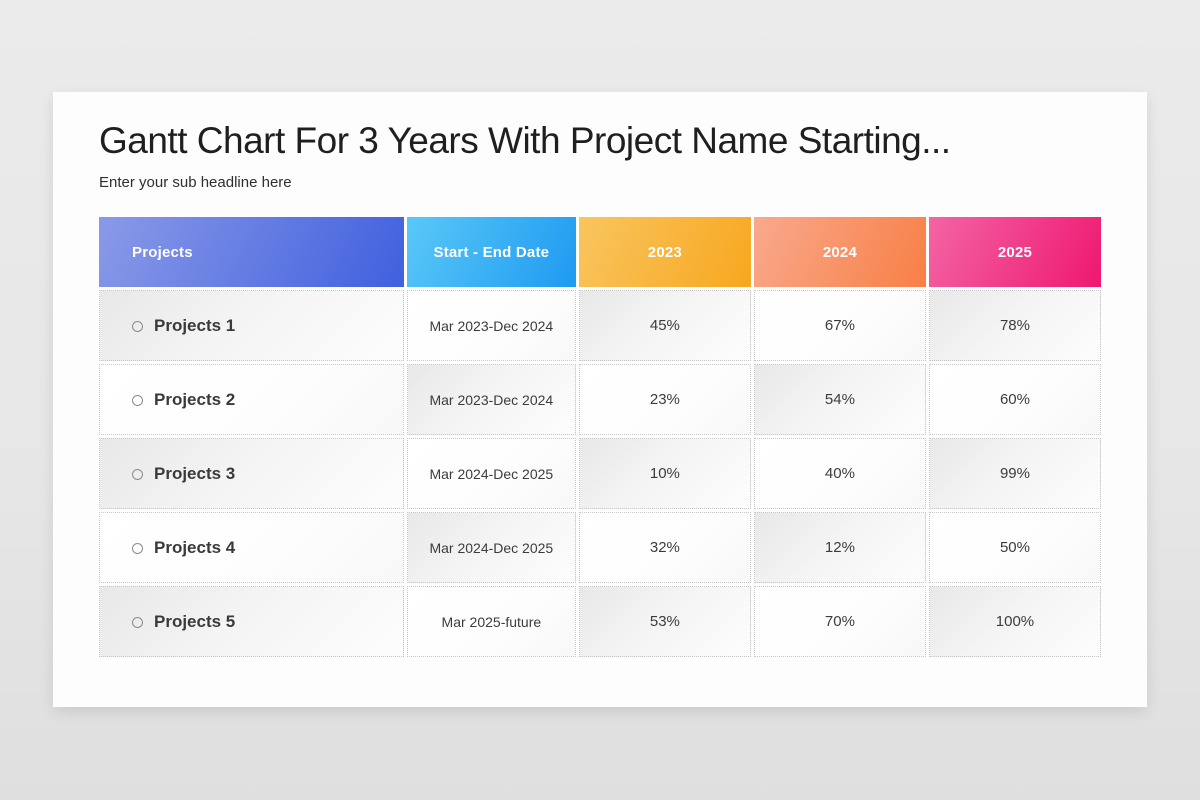  What do you see at coordinates (491, 252) in the screenshot?
I see `col-header-date: Start - End Date` at bounding box center [491, 252].